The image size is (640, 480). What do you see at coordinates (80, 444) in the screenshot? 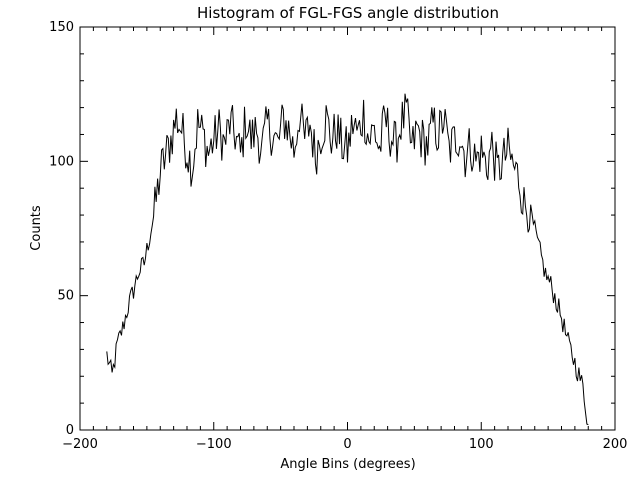
I see `x-tick-label: −200` at bounding box center [80, 444].